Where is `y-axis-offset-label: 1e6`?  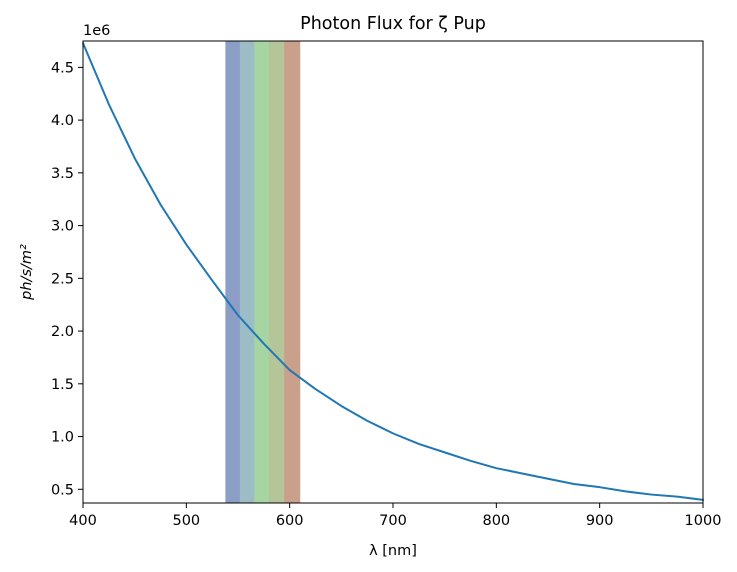 y-axis-offset-label: 1e6 is located at coordinates (96, 31).